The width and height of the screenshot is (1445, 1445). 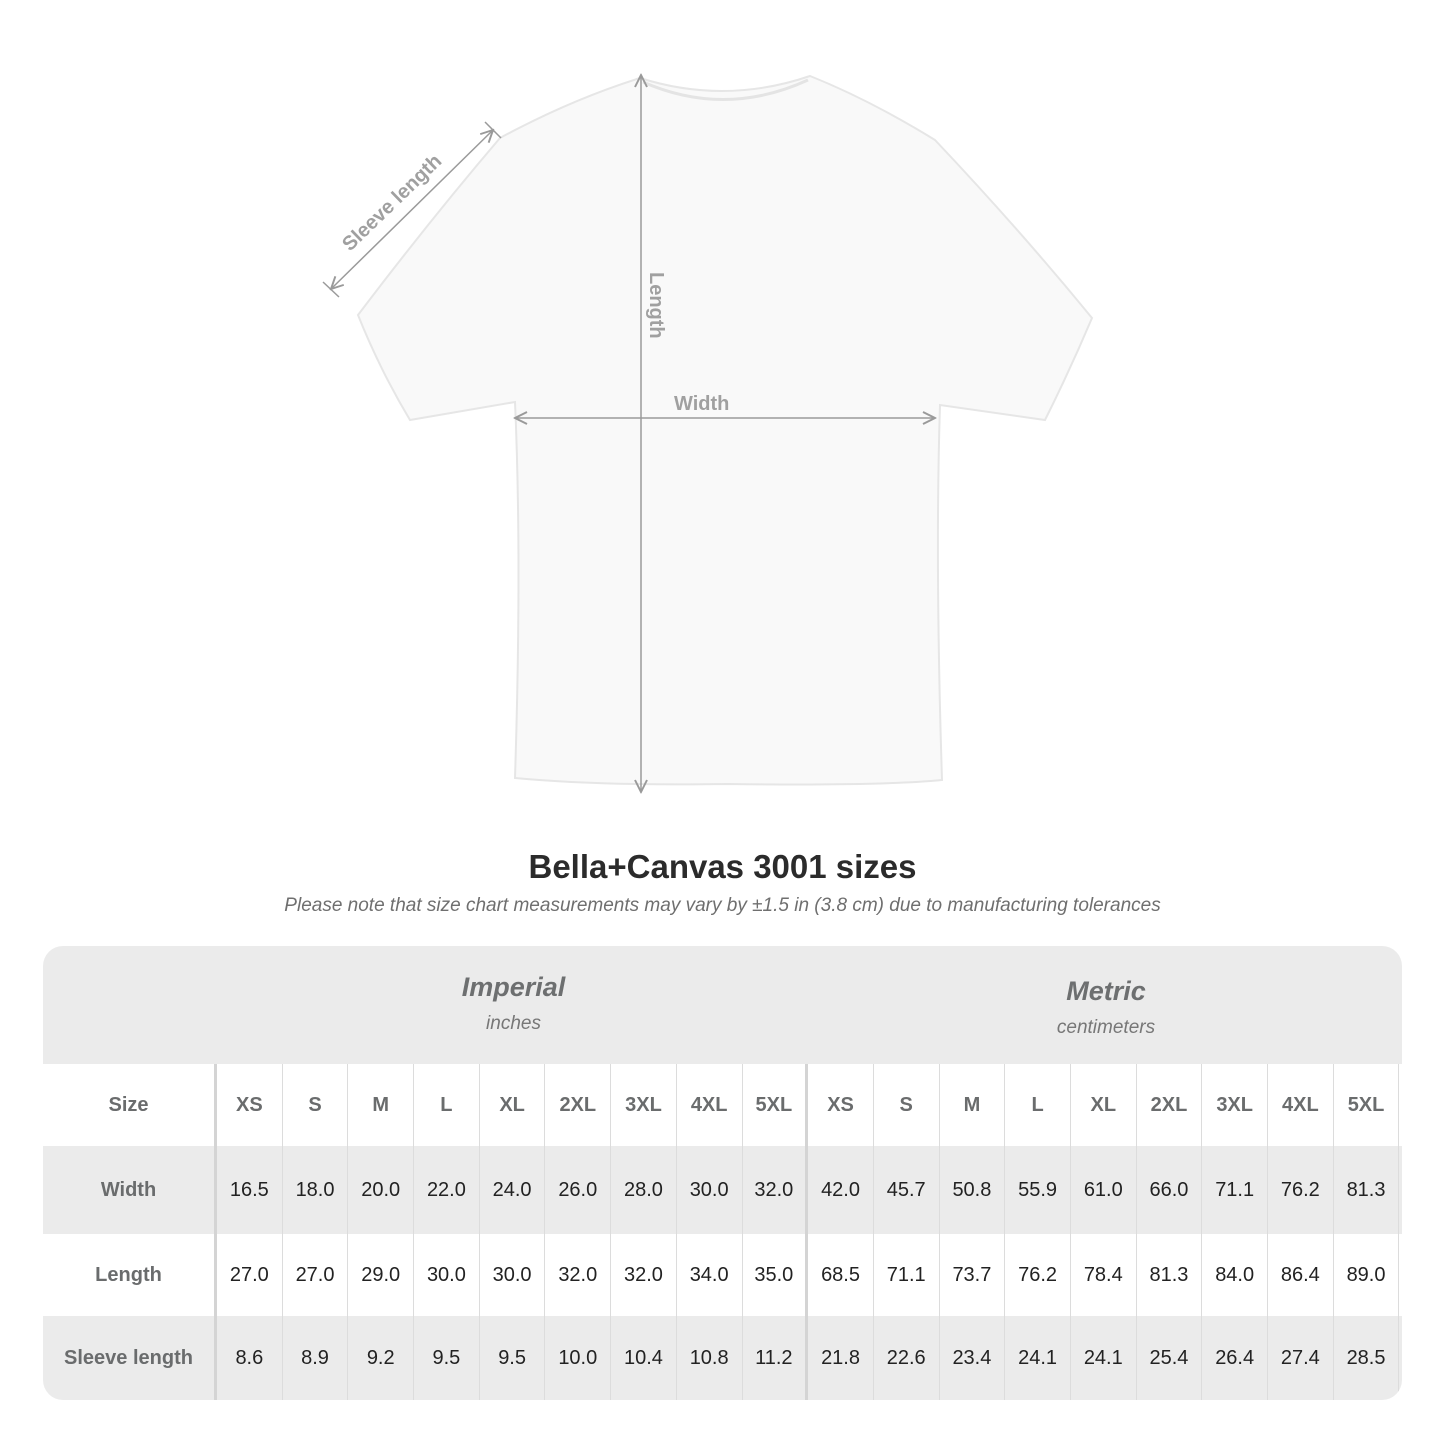 What do you see at coordinates (130, 1190) in the screenshot?
I see `row-label: Width` at bounding box center [130, 1190].